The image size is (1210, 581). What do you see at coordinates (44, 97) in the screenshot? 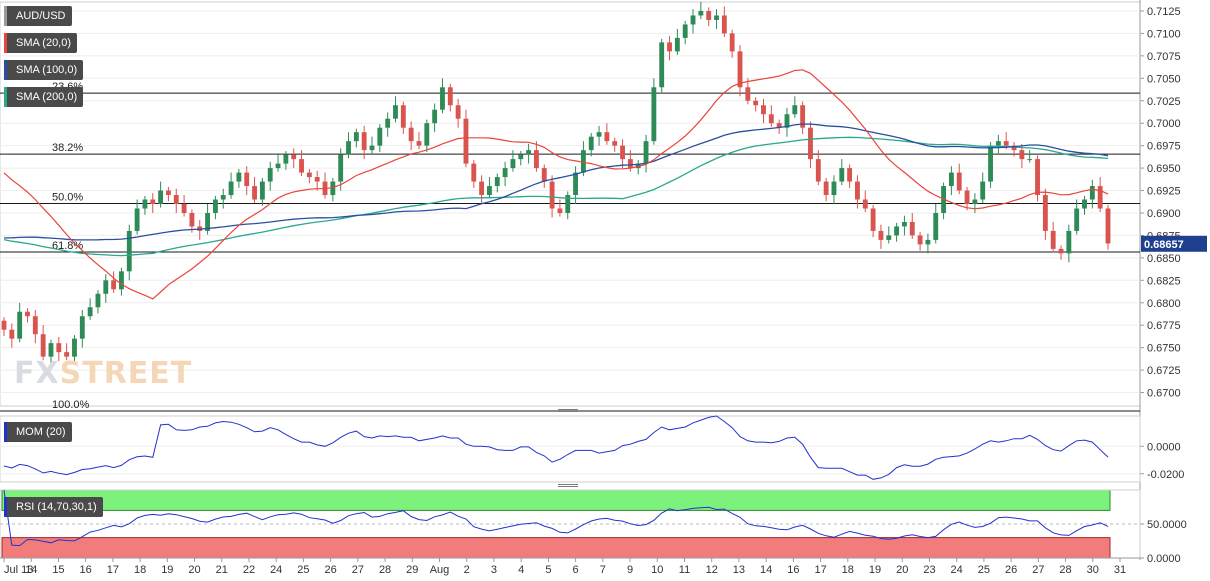
I see `legend-sma200: SMA (200,0)` at bounding box center [44, 97].